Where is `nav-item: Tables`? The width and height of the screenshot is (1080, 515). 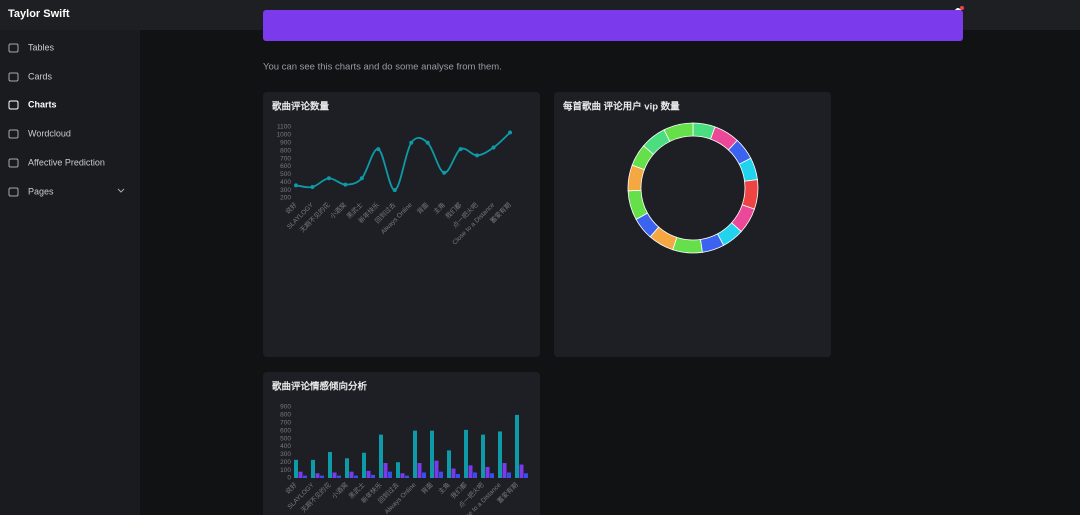
nav-item: Tables is located at coordinates (41, 47).